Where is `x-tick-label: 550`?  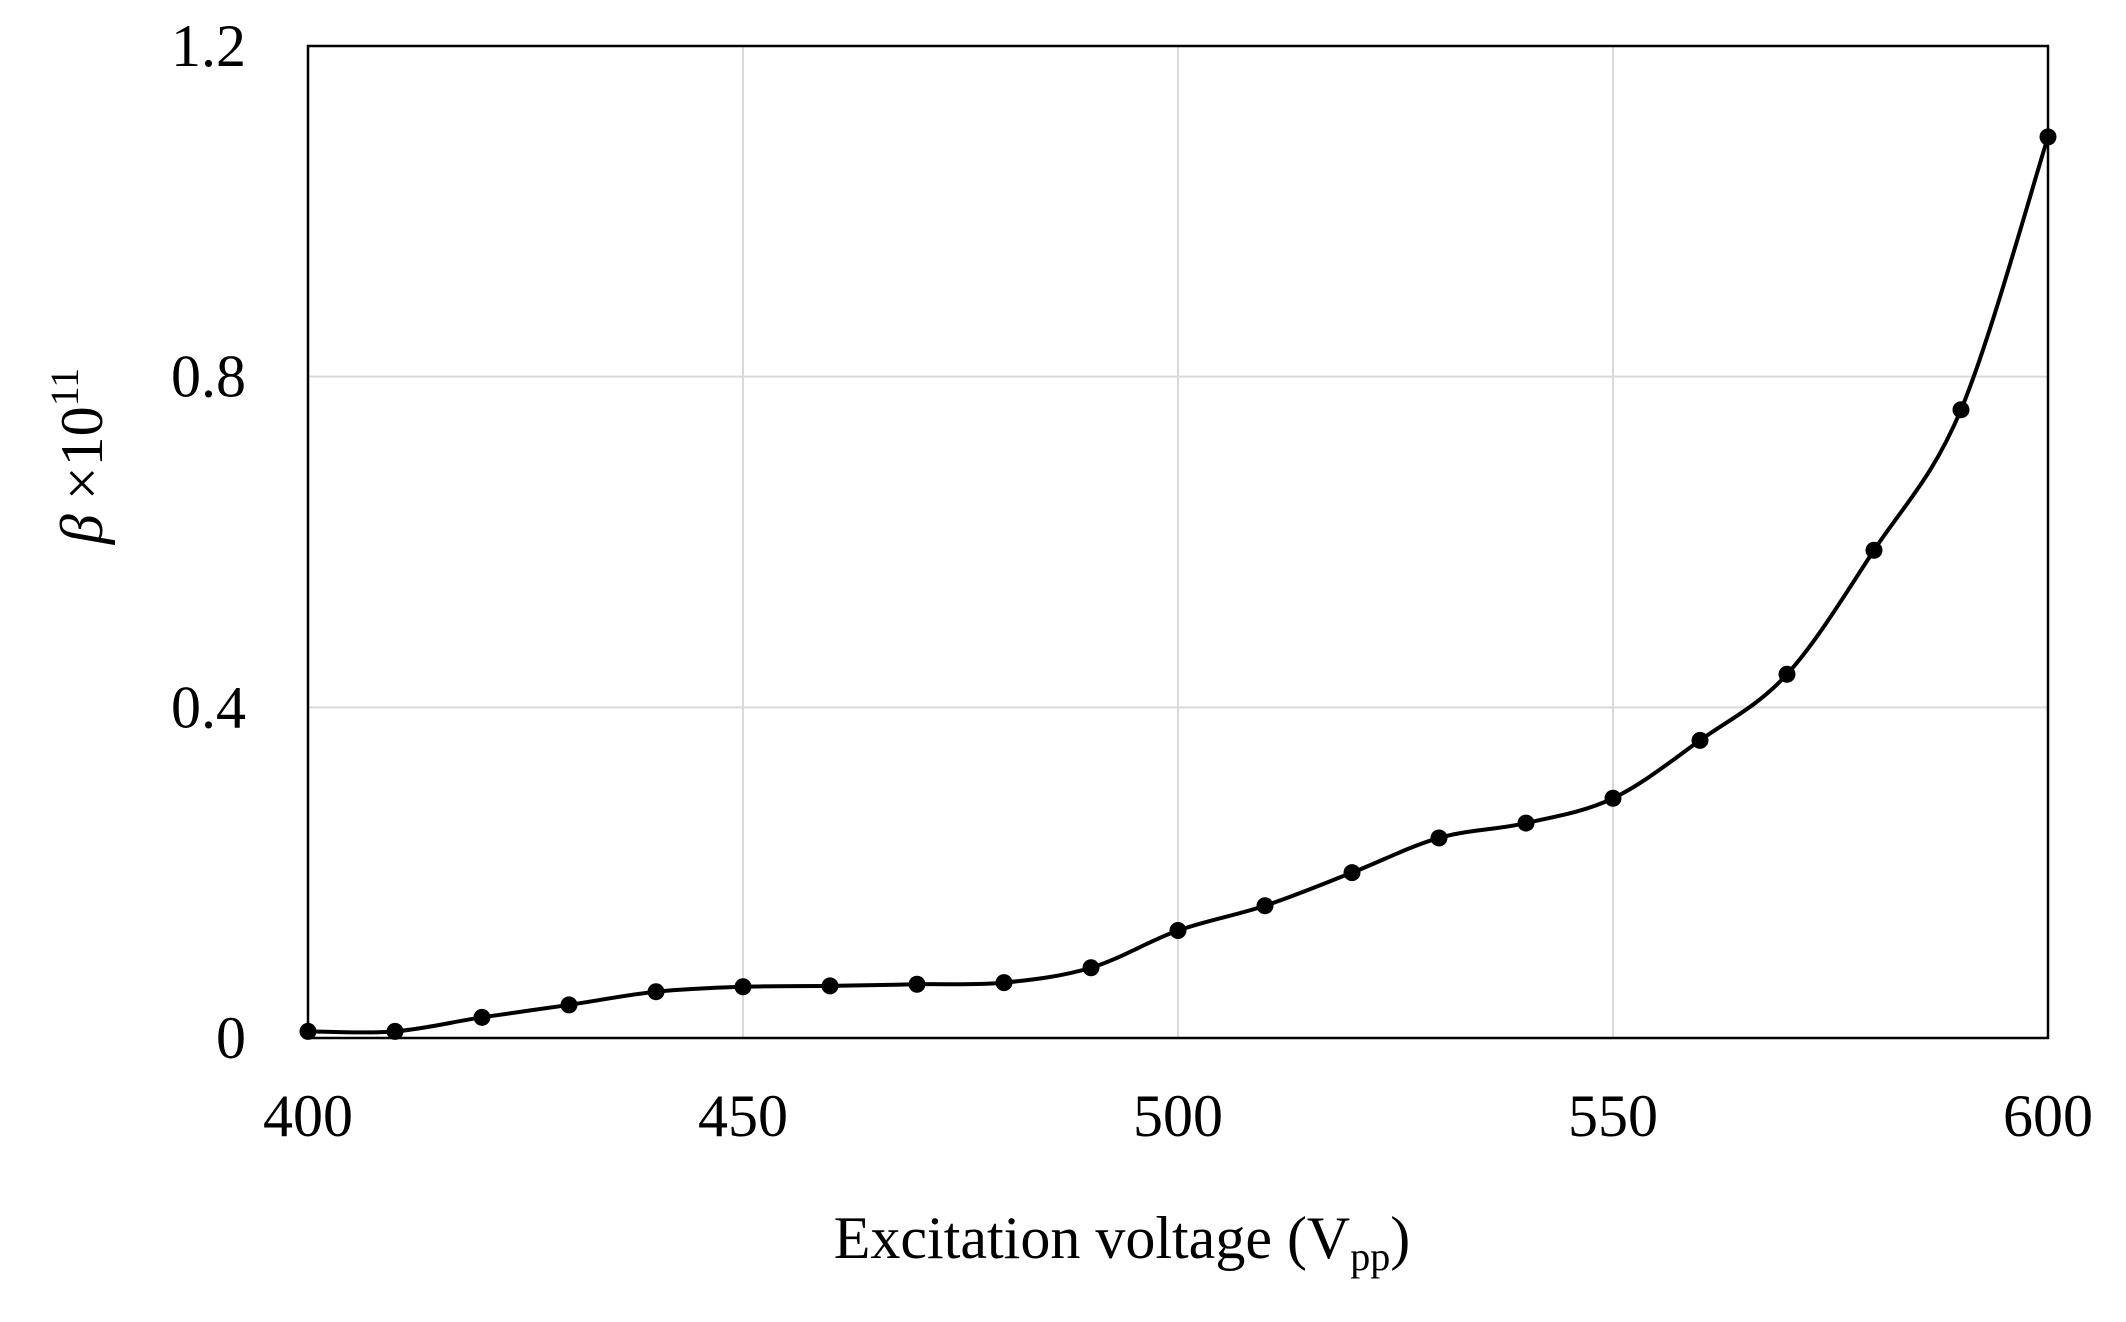
x-tick-label: 550 is located at coordinates (1613, 1116).